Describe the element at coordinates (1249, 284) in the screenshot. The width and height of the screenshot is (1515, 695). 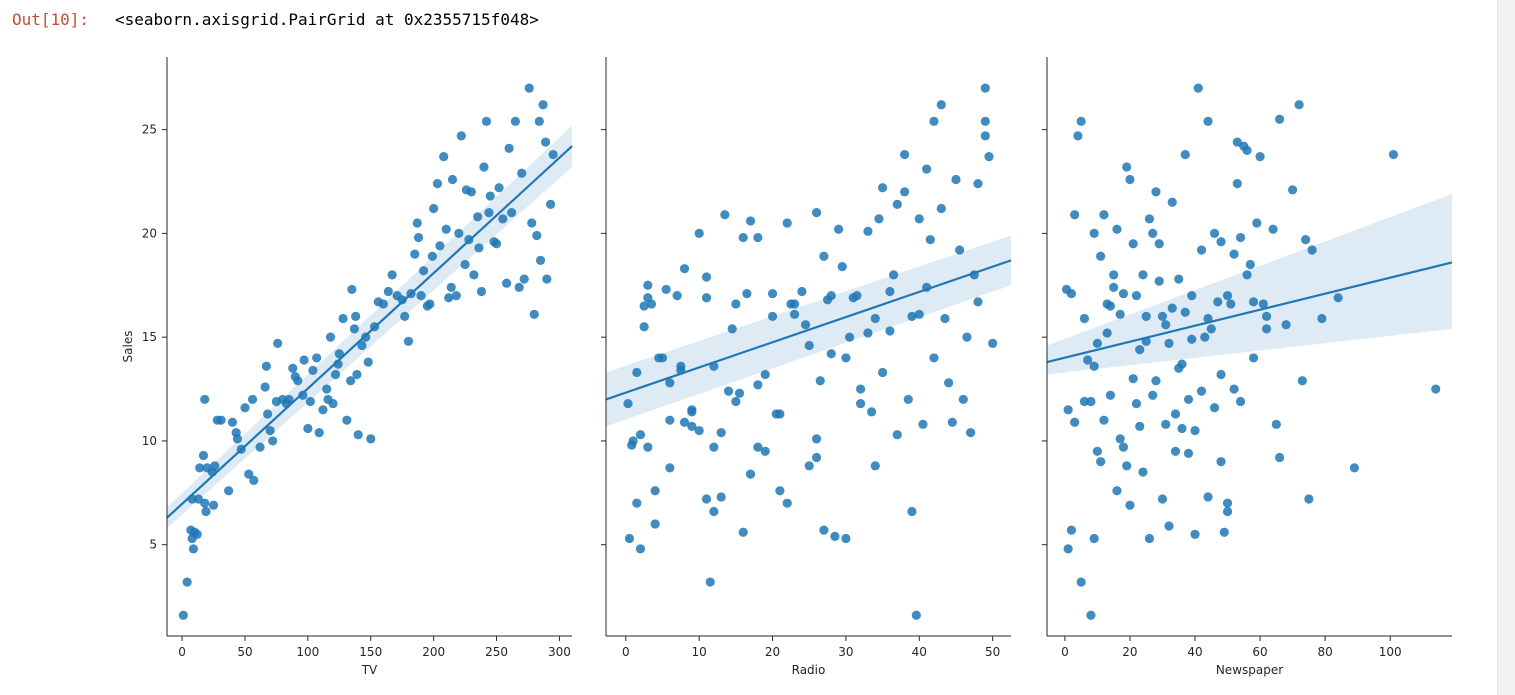
I see `confidence-band` at that location.